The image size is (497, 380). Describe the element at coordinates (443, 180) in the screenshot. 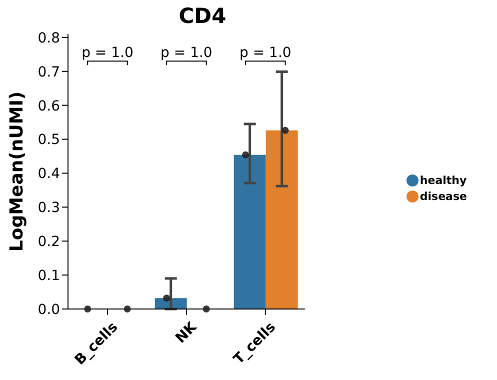

I see `legend-label: healthy` at that location.